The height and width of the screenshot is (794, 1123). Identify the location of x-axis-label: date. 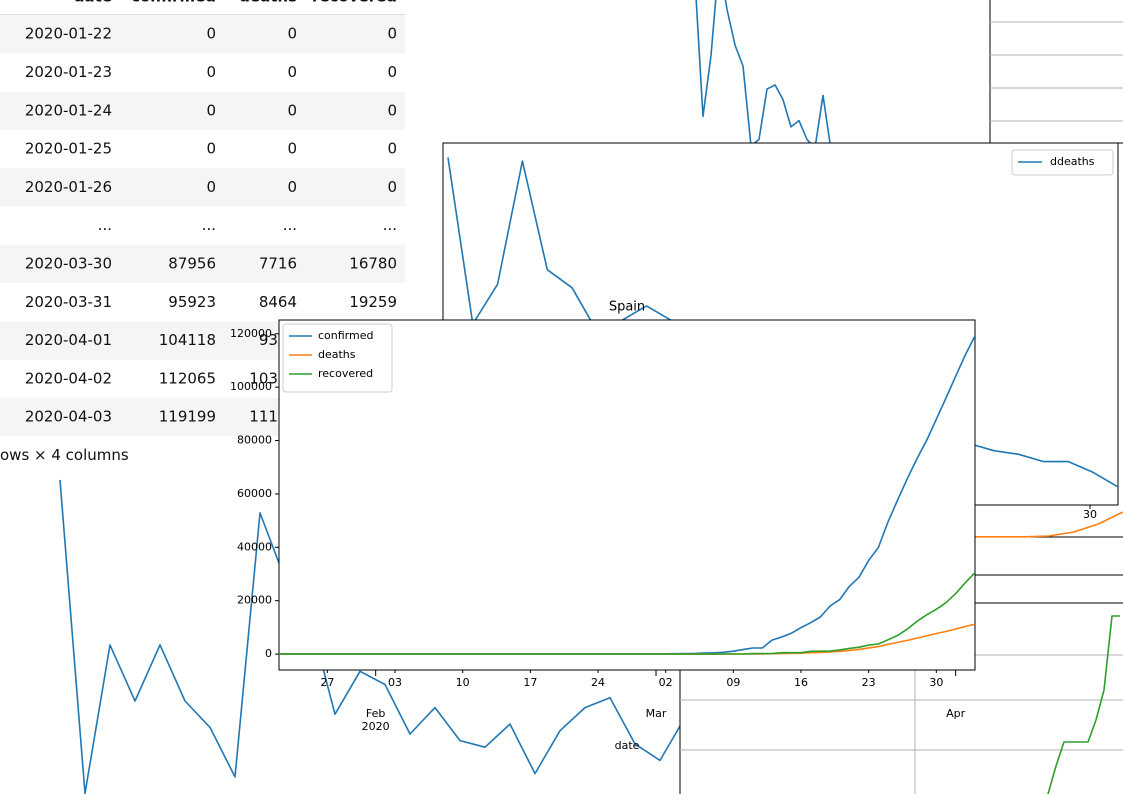
(627, 745).